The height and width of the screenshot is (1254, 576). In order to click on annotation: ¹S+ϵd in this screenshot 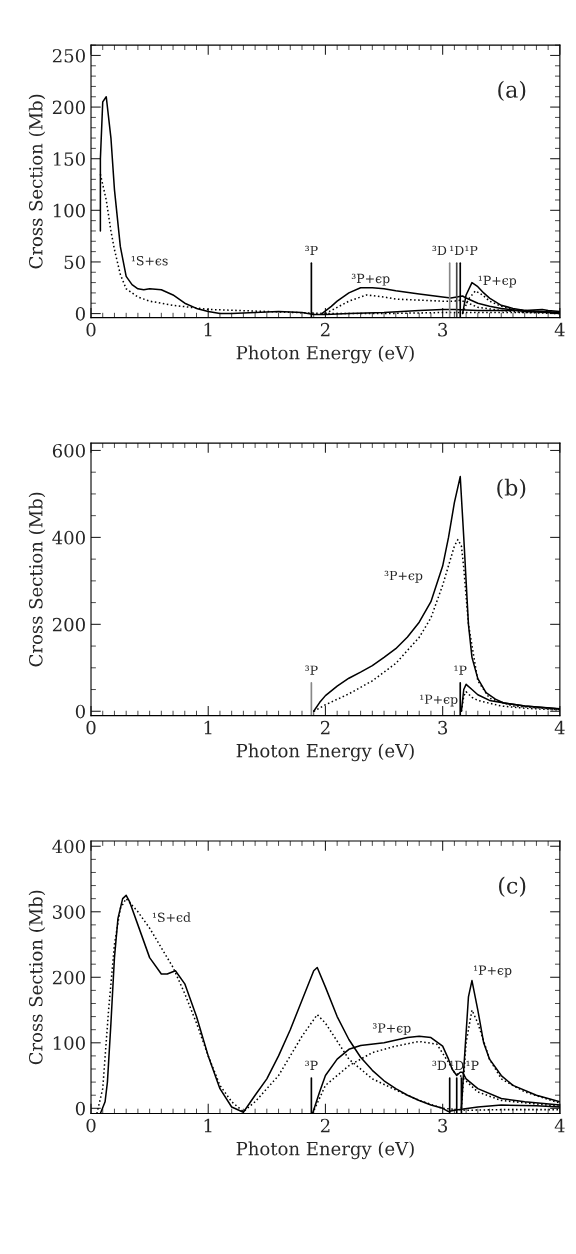, I will do `click(171, 917)`.